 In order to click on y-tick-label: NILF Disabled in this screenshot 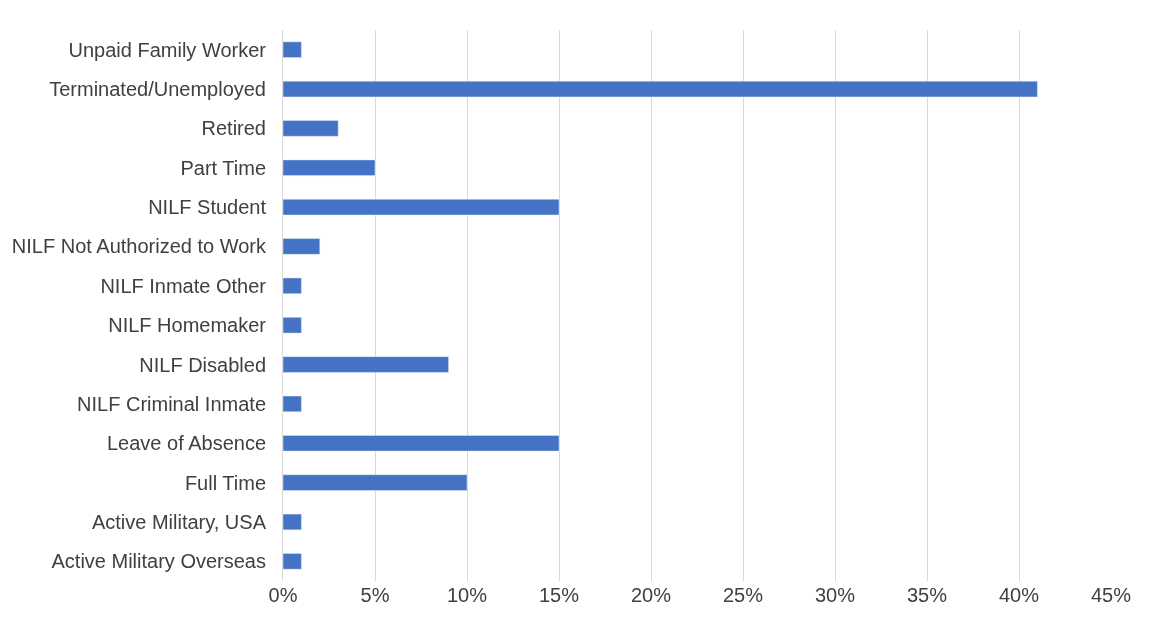, I will do `click(202, 364)`.